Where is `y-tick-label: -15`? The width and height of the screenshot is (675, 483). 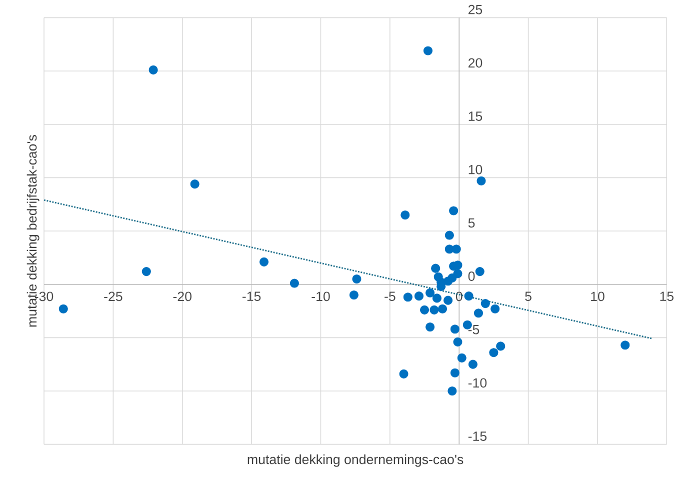 y-tick-label: -15 is located at coordinates (477, 436).